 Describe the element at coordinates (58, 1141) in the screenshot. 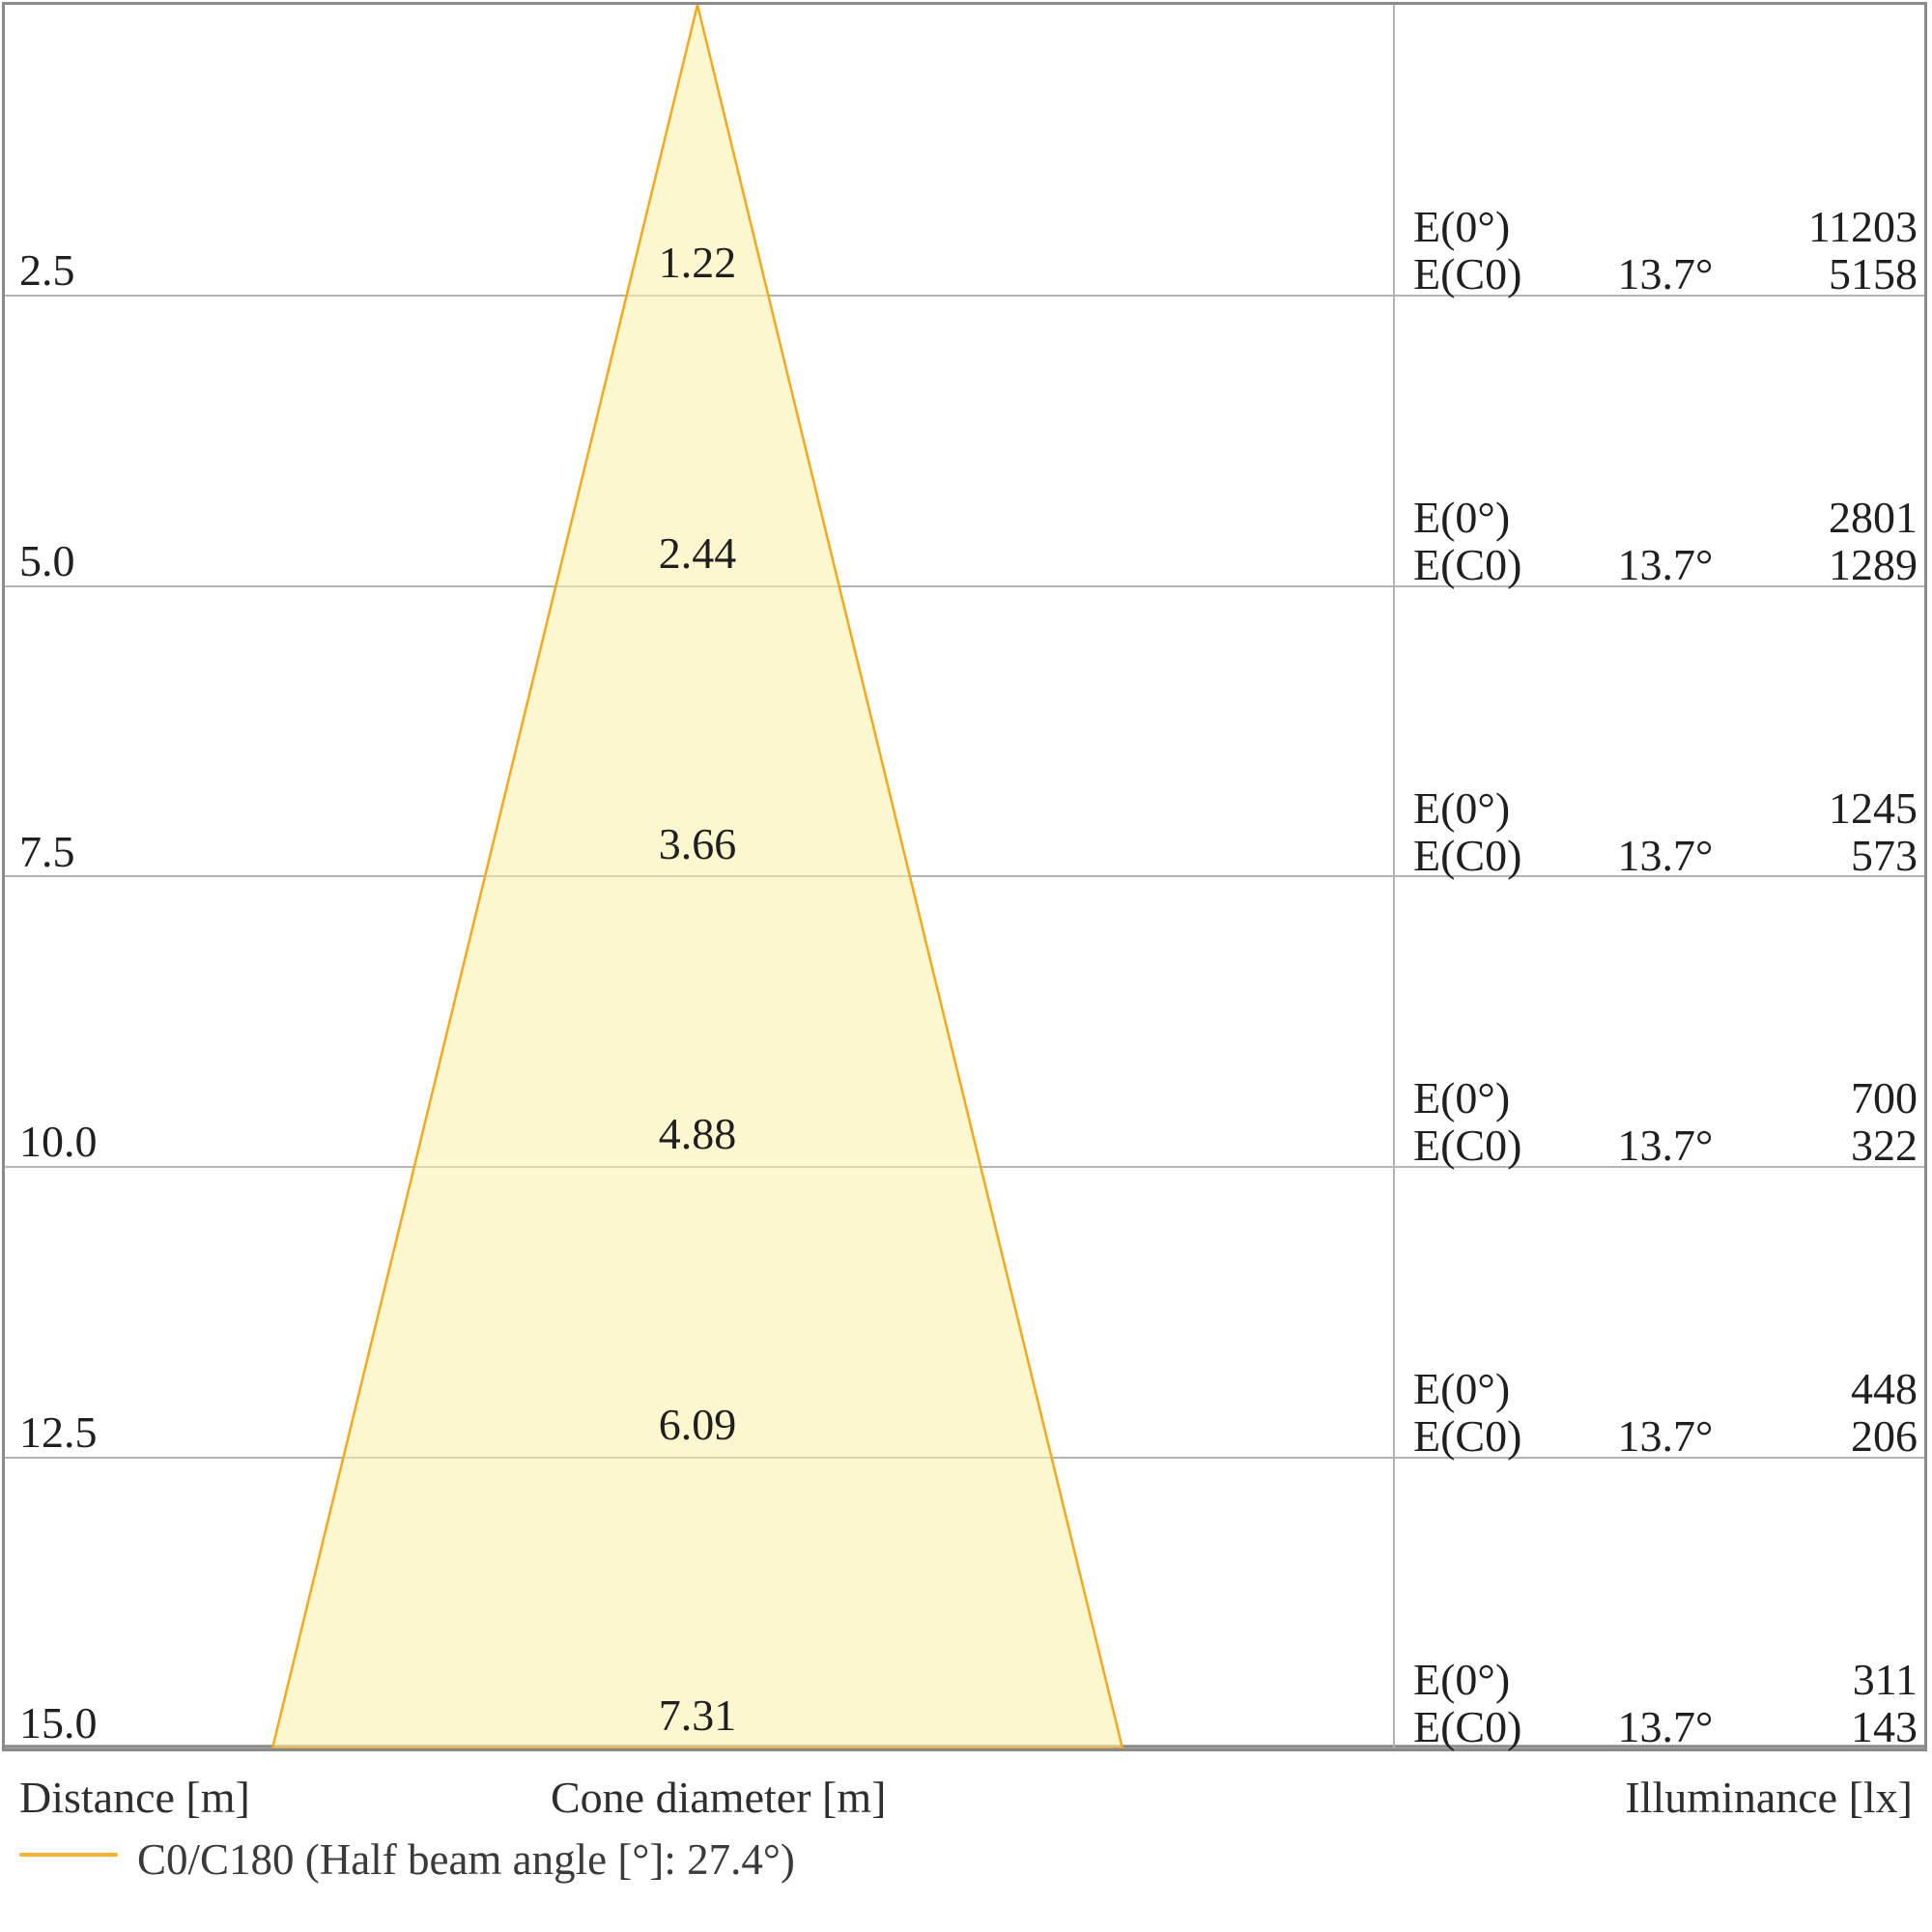

I see `distance-value: 10.0` at that location.